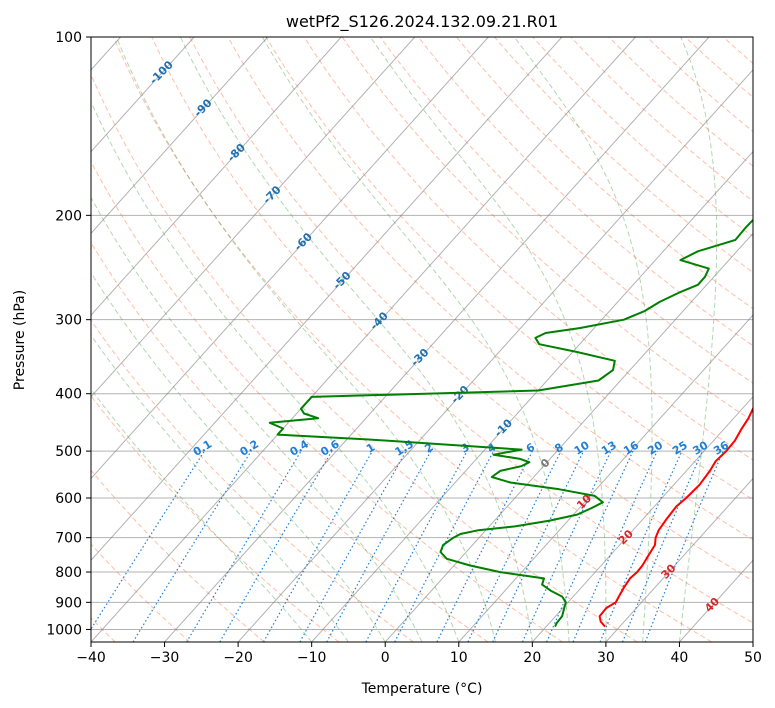 The height and width of the screenshot is (708, 775). Describe the element at coordinates (680, 658) in the screenshot. I see `x-tick-label: 40` at that location.